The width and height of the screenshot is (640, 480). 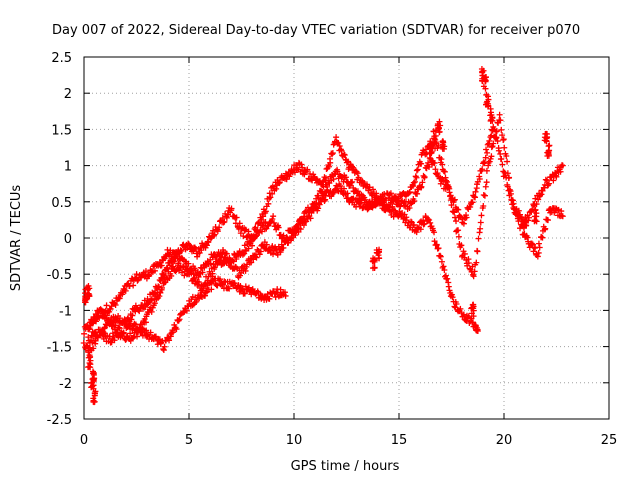 I want to click on y-tick-label: -2, so click(x=65, y=384).